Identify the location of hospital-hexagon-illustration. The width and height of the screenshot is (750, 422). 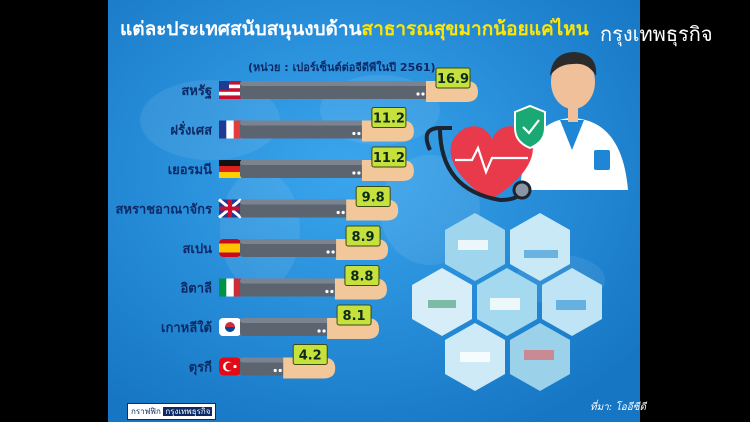
(507, 302).